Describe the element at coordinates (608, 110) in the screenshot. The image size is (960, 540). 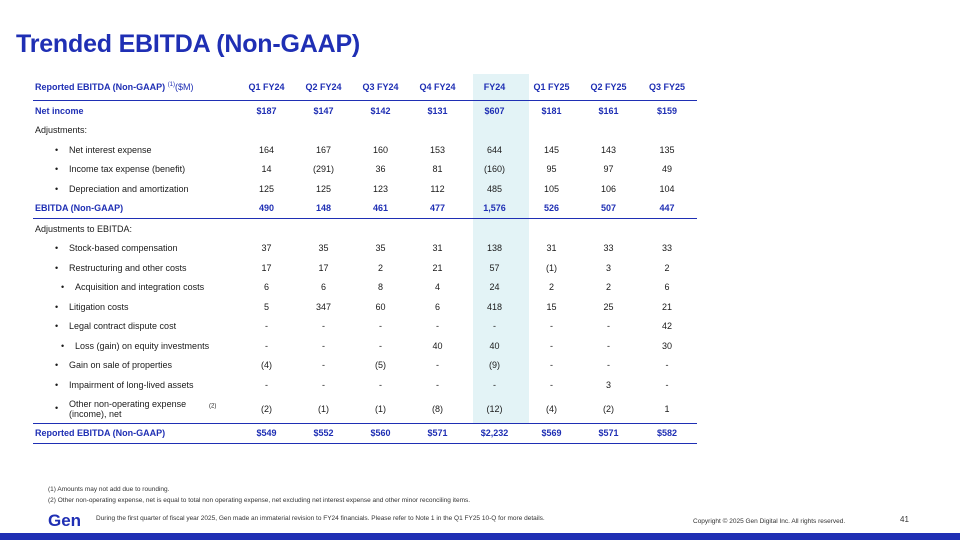
I see `table-cell: $161` at that location.